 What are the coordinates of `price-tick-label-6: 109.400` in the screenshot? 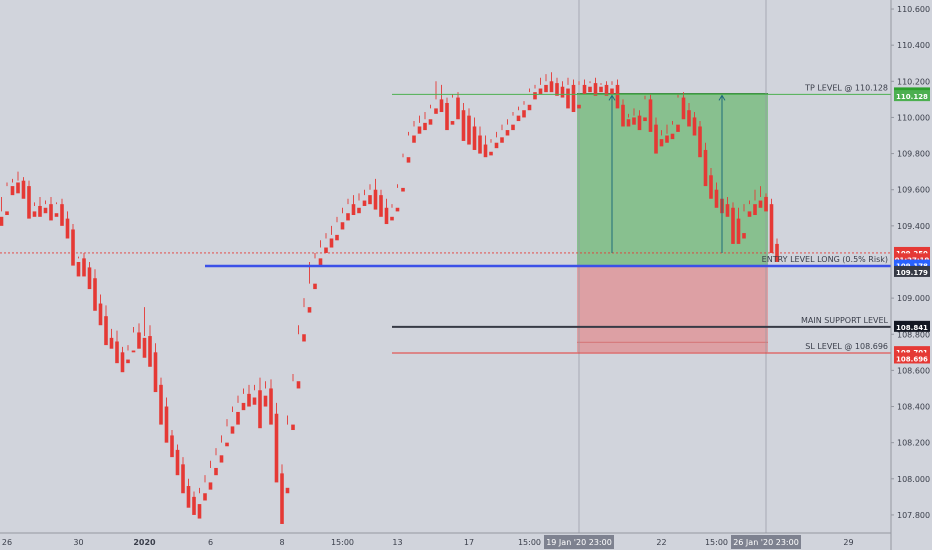 It's located at (913, 226).